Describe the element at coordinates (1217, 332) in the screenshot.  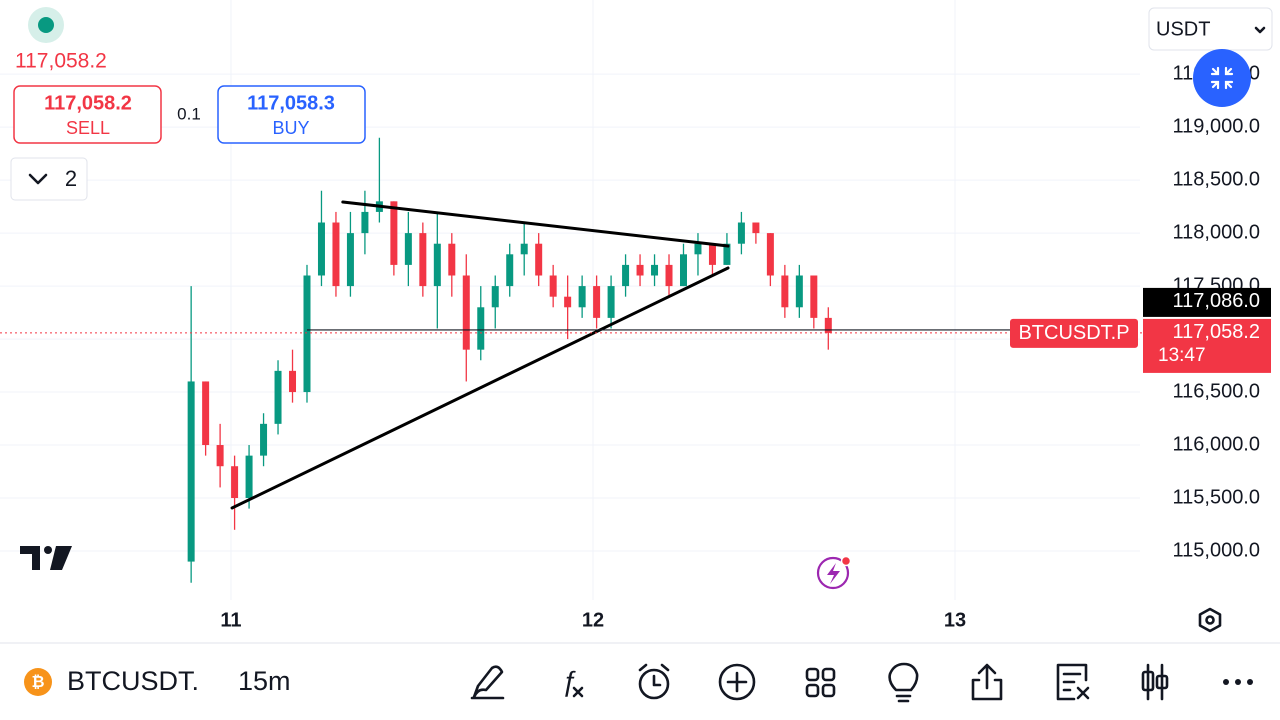
I see `last-price-label: 117,058.2` at that location.